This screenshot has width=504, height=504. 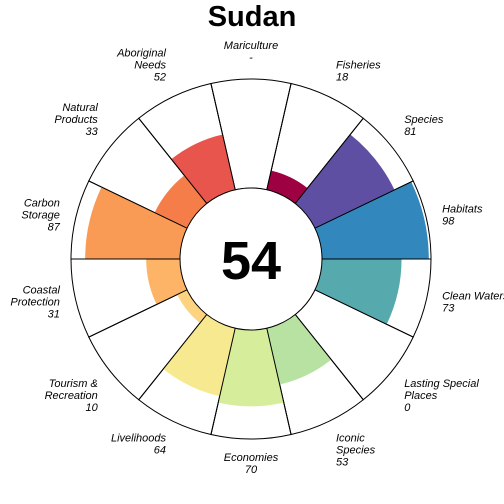 I want to click on label-text: Protection, so click(x=35, y=303).